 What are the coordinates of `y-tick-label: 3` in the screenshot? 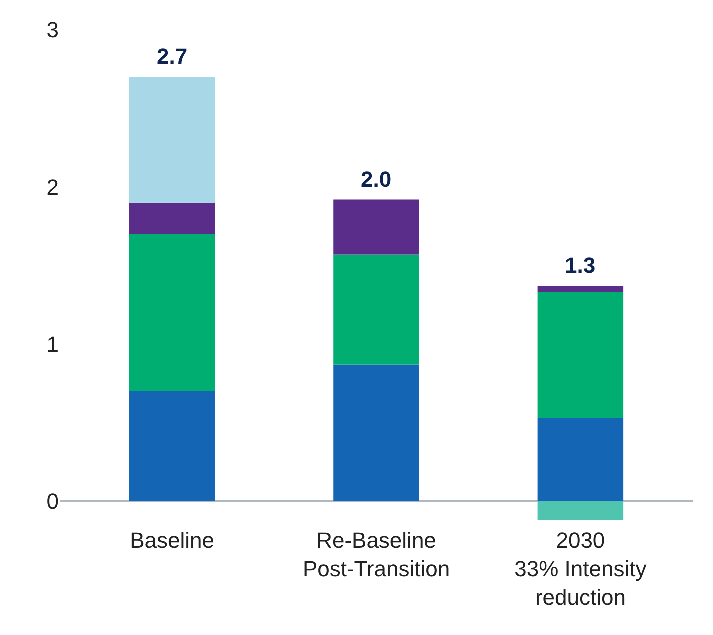 It's located at (52, 30).